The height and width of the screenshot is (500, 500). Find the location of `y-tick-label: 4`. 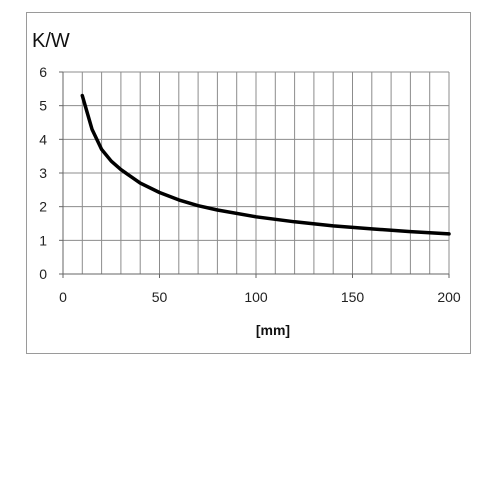

y-tick-label: 4 is located at coordinates (43, 139).